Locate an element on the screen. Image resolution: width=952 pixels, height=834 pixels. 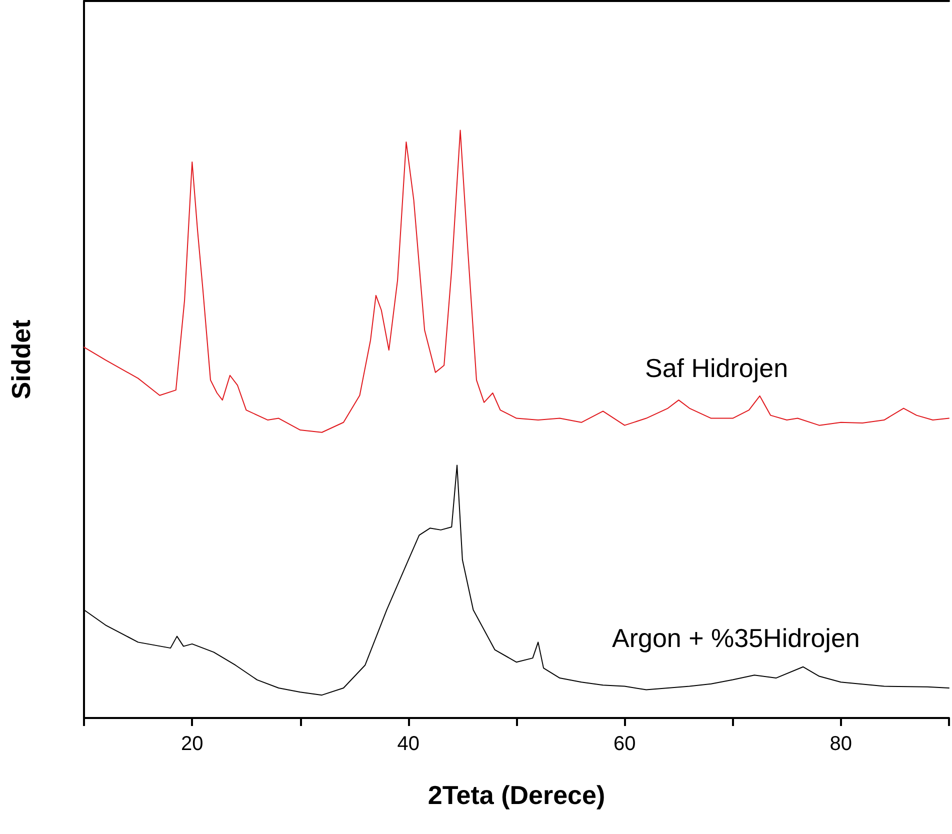
series-label: Argon + %35Hidrojen is located at coordinates (736, 638).